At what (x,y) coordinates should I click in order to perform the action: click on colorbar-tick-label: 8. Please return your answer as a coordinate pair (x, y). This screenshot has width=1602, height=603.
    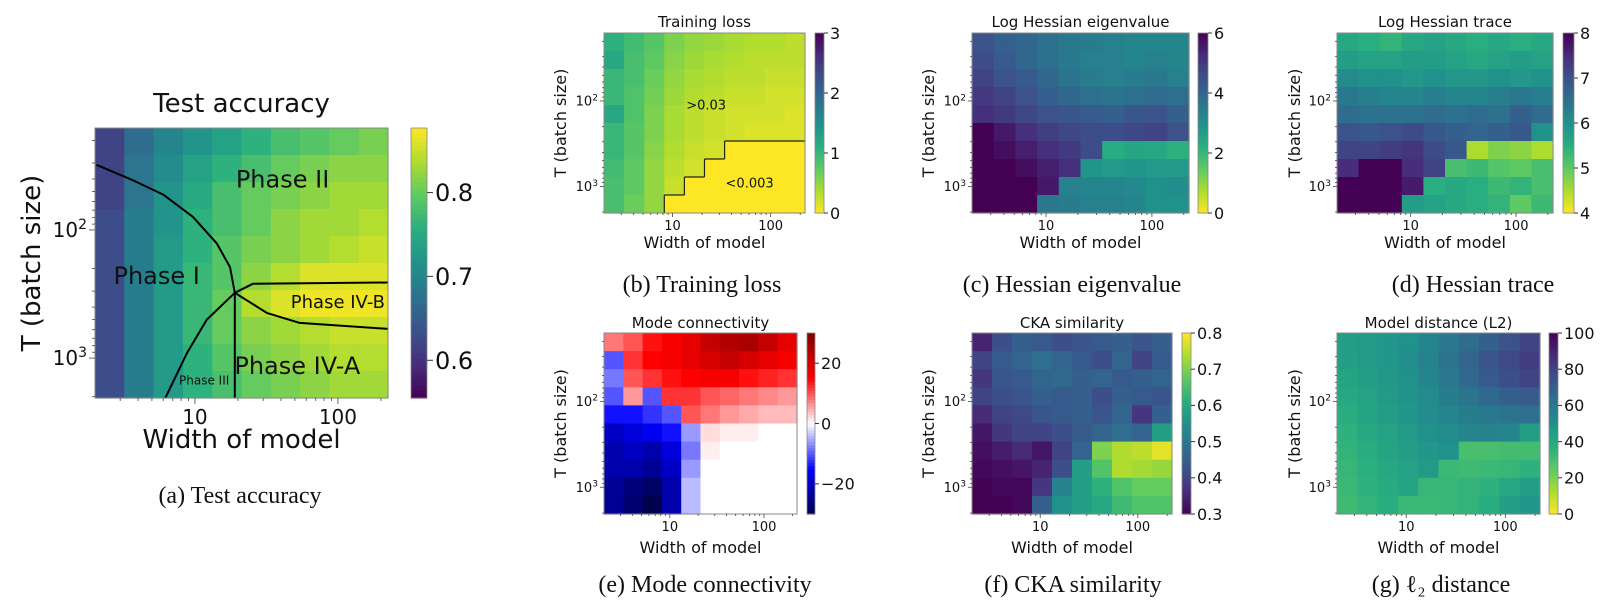
    Looking at the image, I should click on (1585, 33).